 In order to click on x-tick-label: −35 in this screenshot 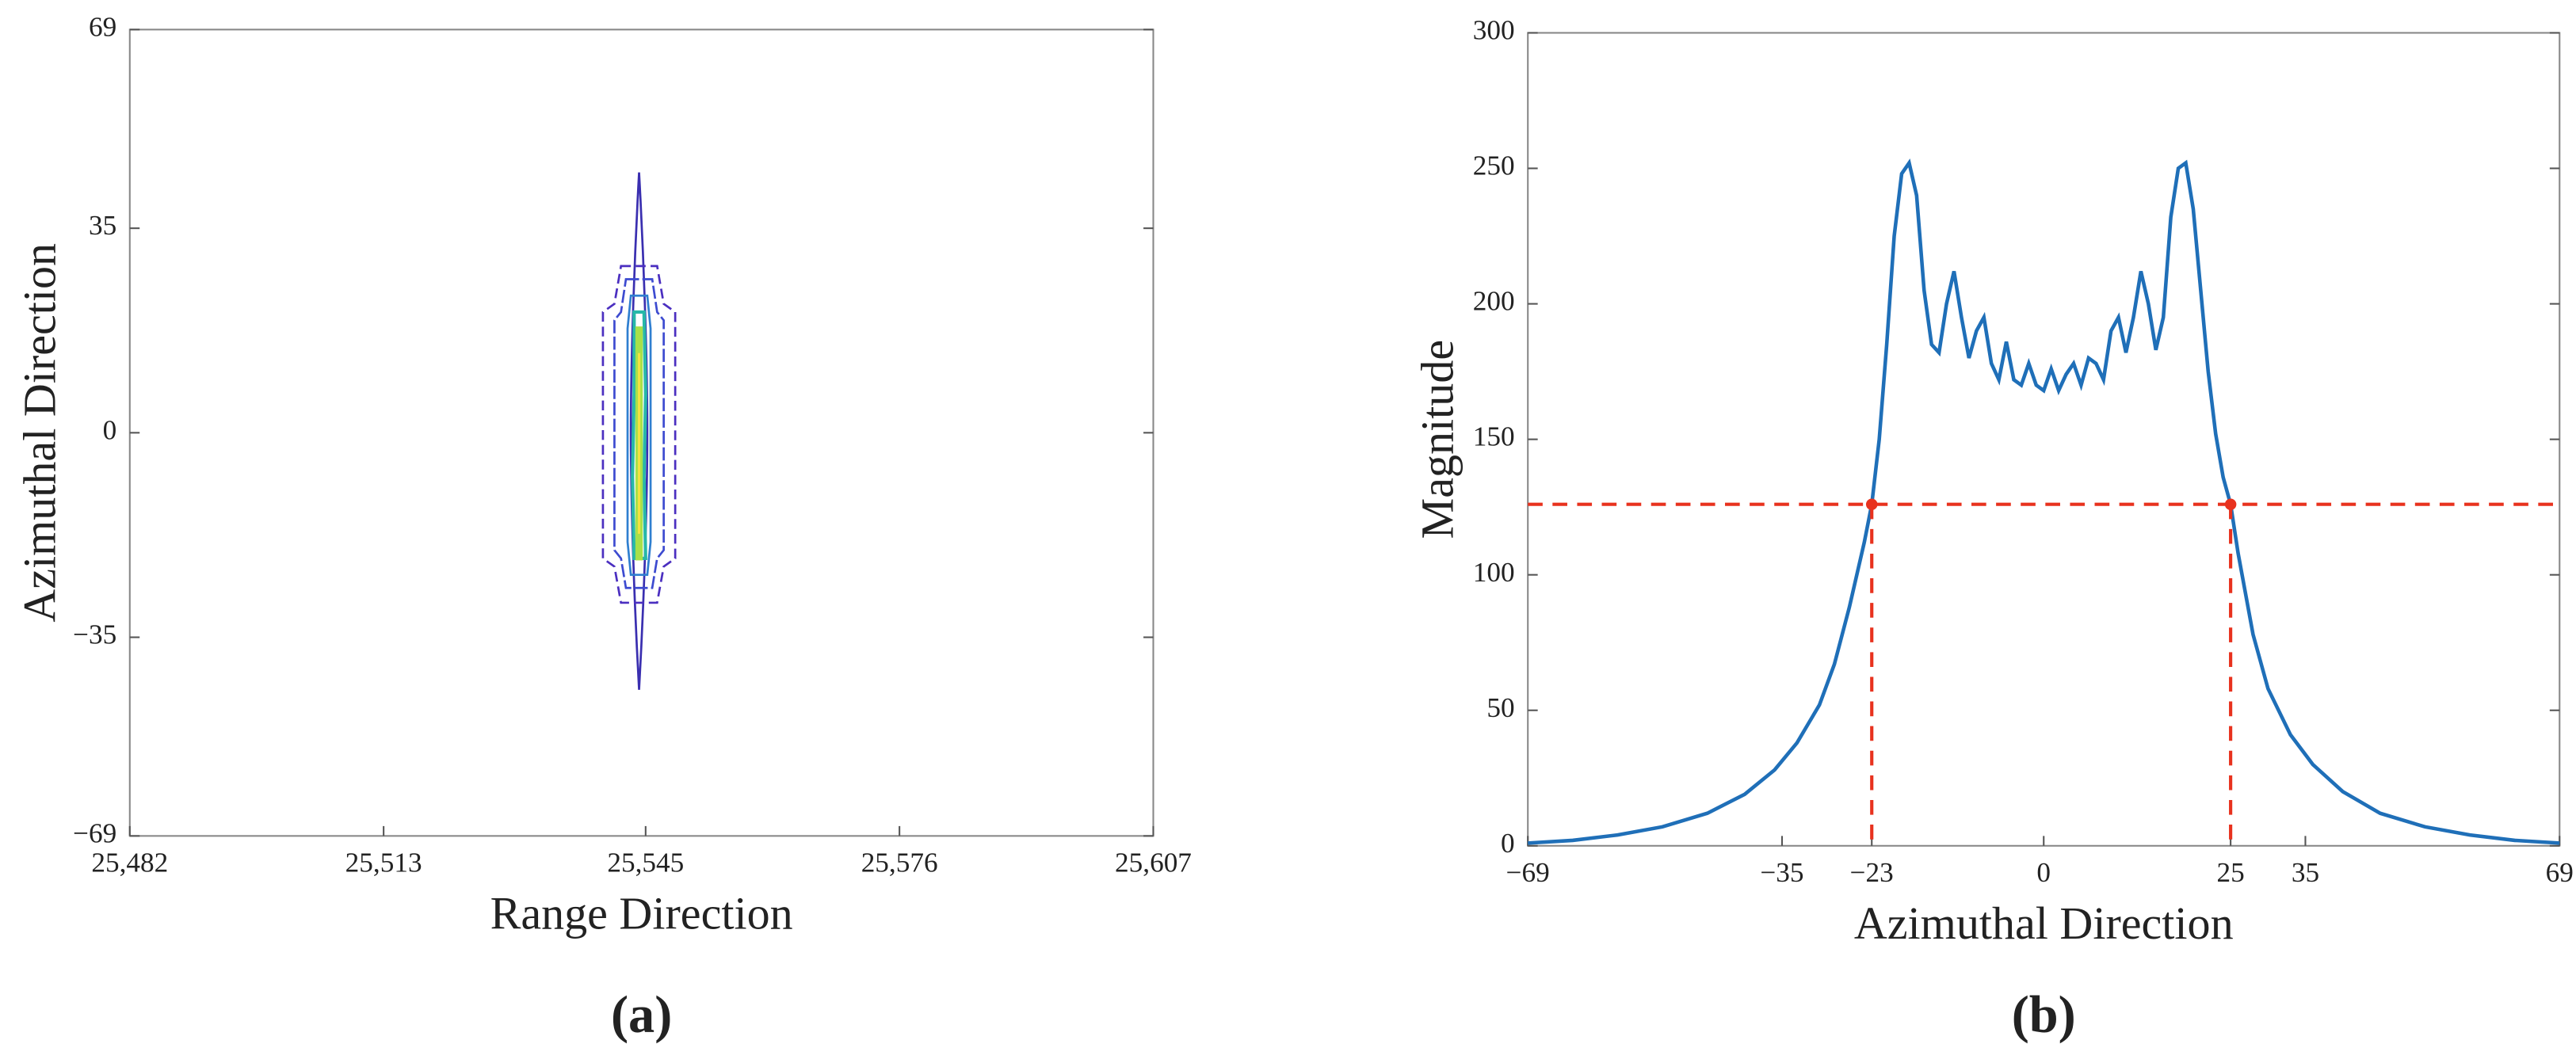, I will do `click(1781, 873)`.